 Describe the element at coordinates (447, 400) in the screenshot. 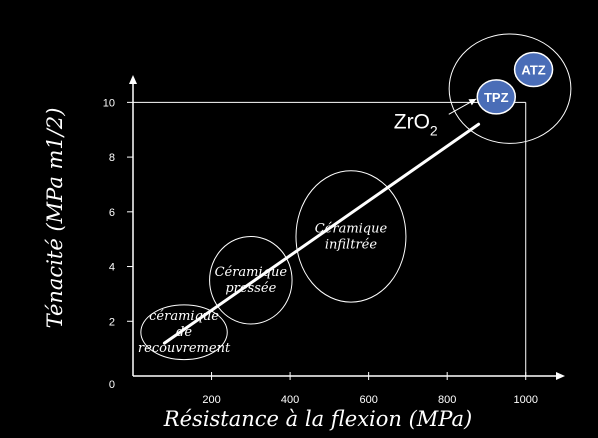

I see `x-tick-label: 800` at that location.